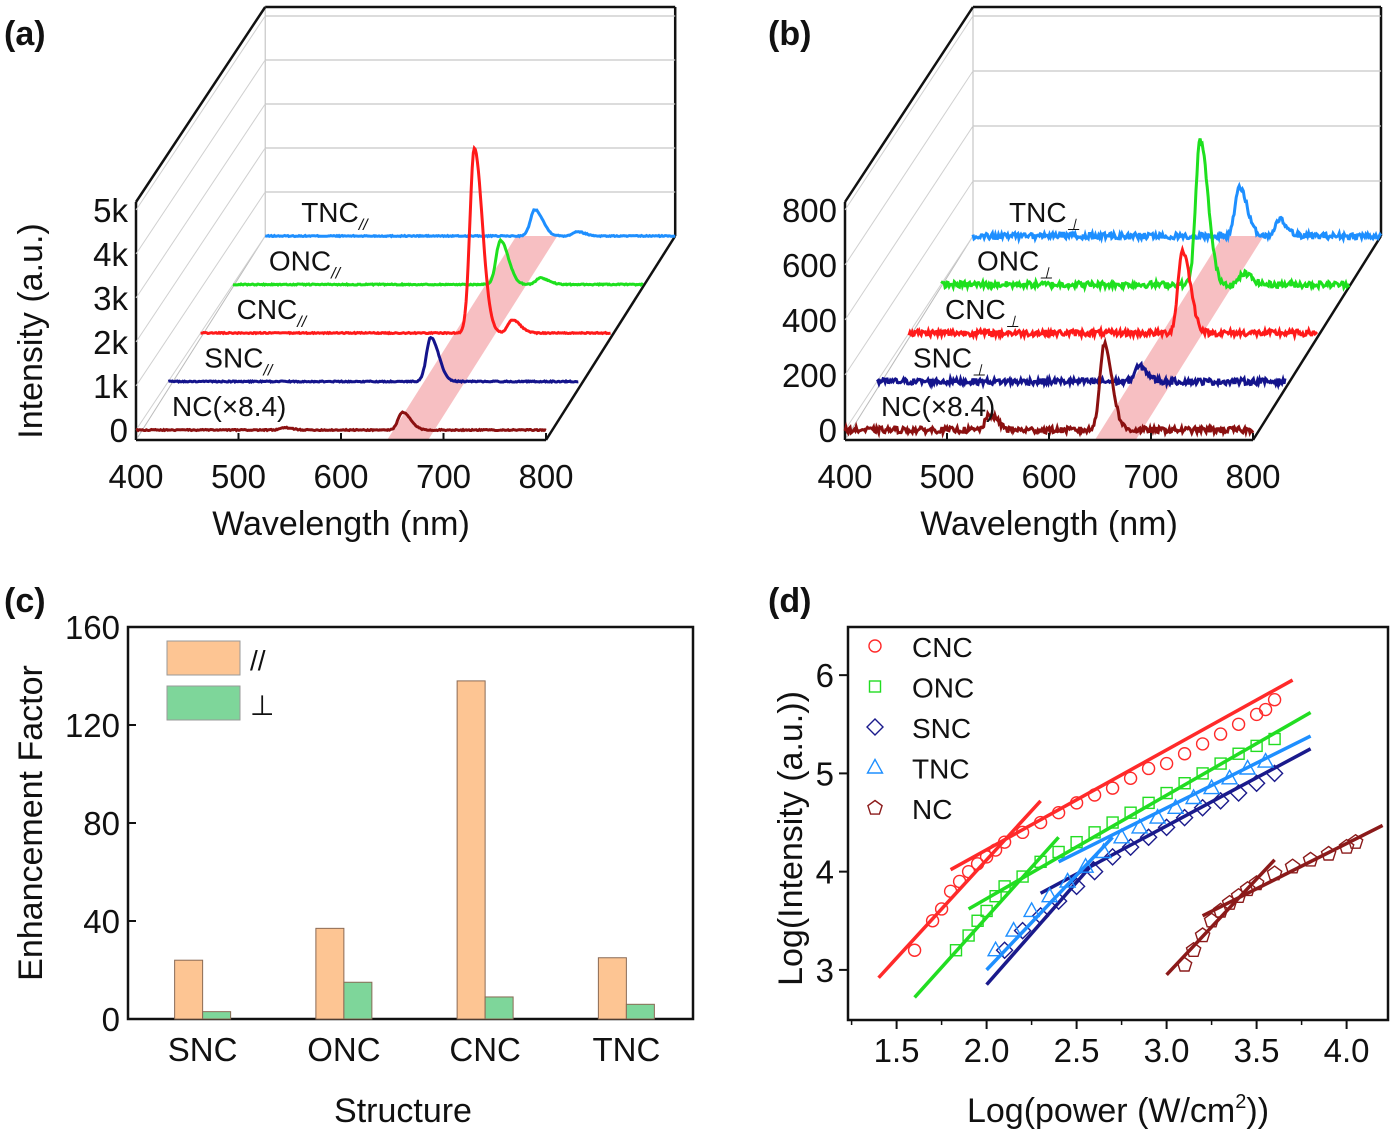 This screenshot has width=1400, height=1137. What do you see at coordinates (875, 807) in the screenshot?
I see `legend-marker-pentagon` at bounding box center [875, 807].